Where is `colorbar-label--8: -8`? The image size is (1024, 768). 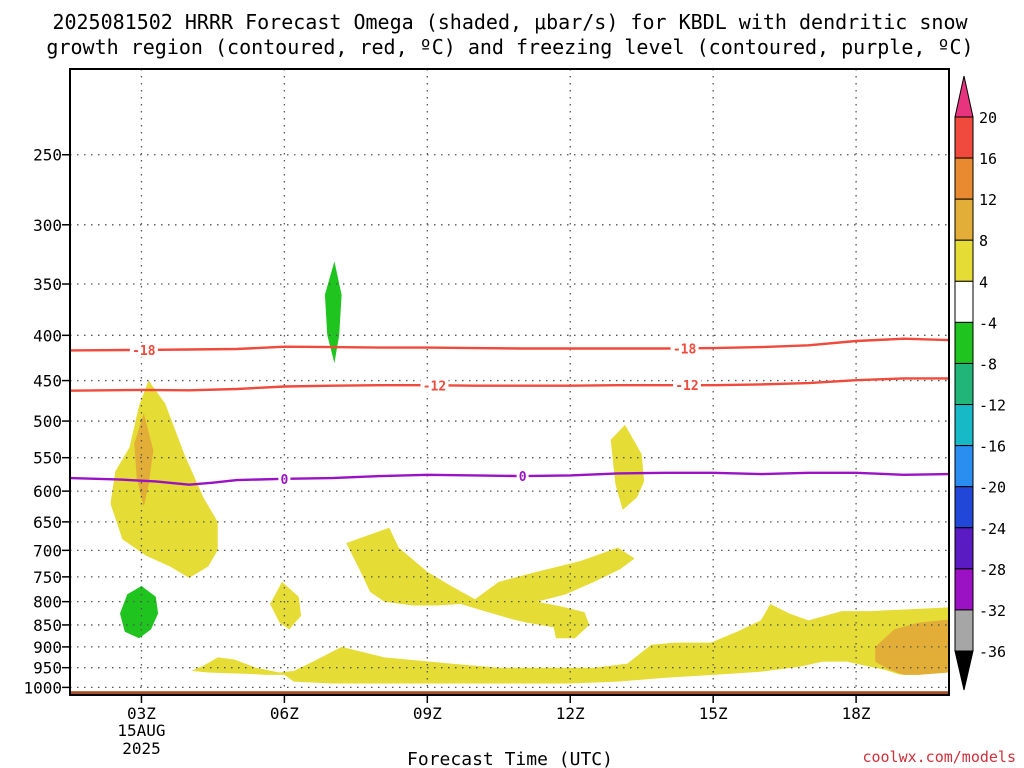
colorbar-label--8: -8 is located at coordinates (988, 364).